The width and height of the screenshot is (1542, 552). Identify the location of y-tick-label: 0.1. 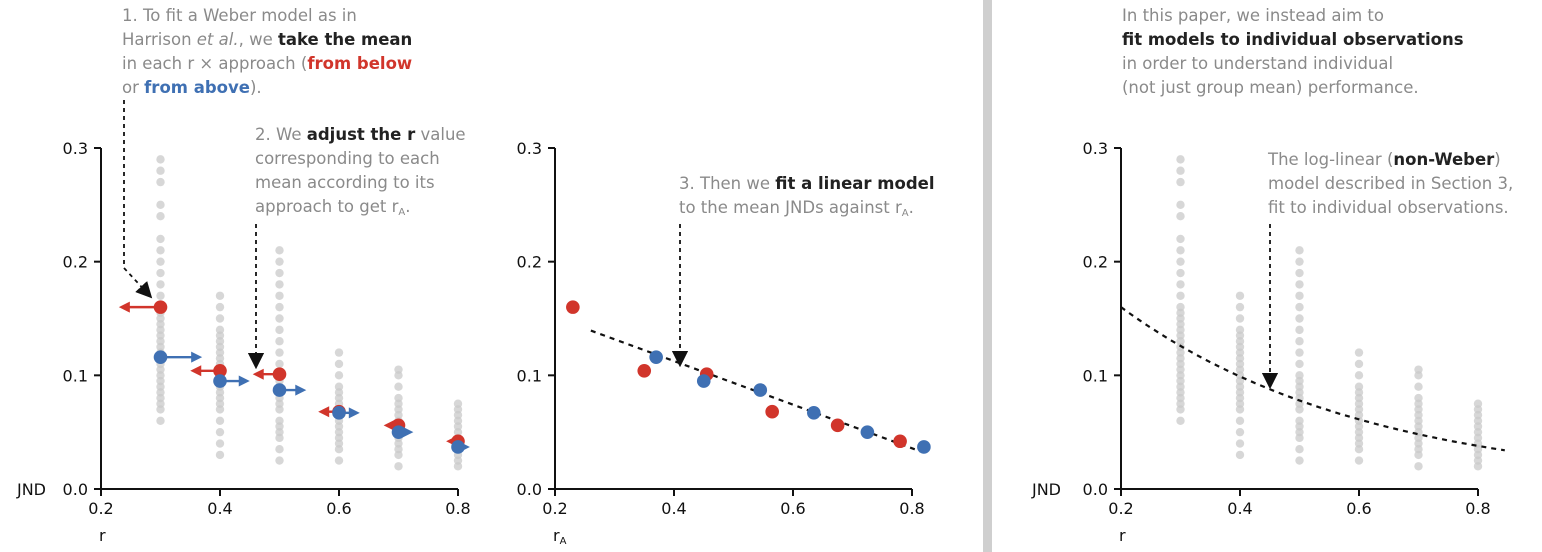
(529, 375).